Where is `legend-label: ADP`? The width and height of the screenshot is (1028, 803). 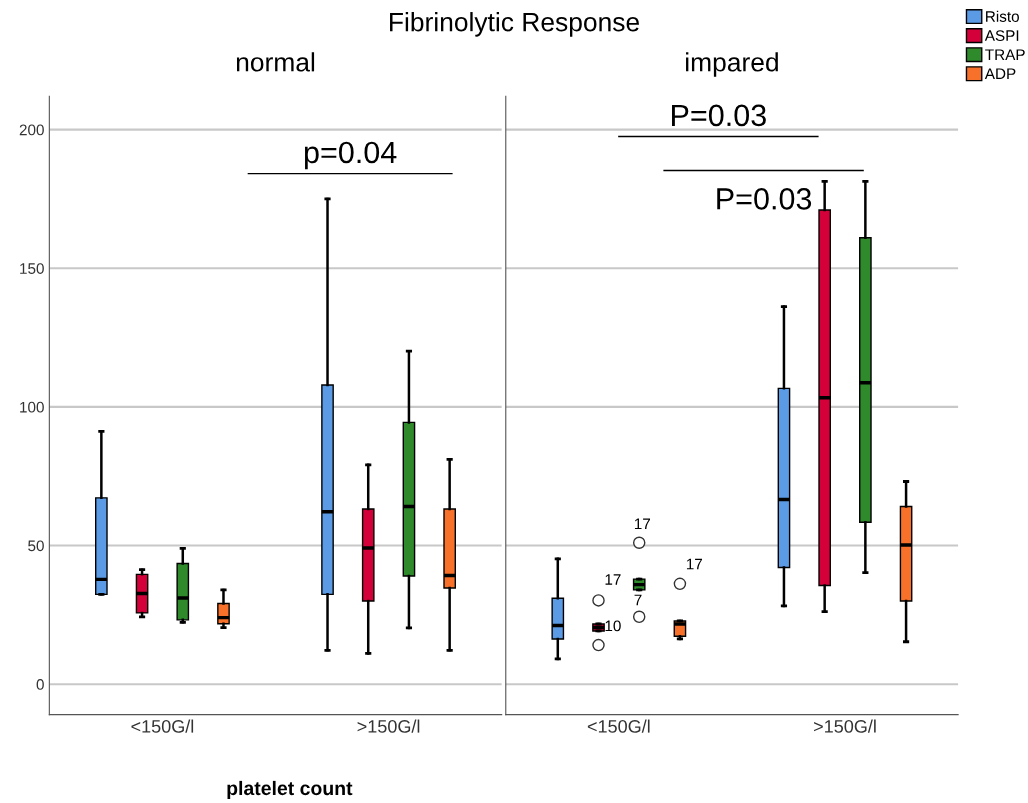
legend-label: ADP is located at coordinates (1000, 73).